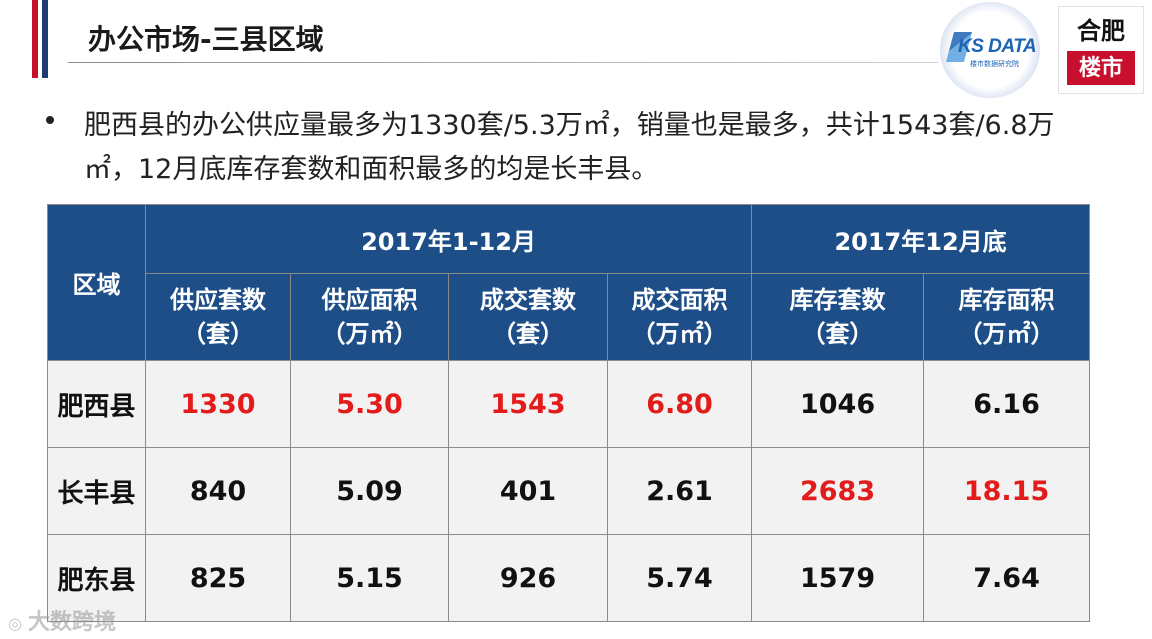 The width and height of the screenshot is (1152, 639). What do you see at coordinates (369, 491) in the screenshot?
I see `table-cell: 5.09` at bounding box center [369, 491].